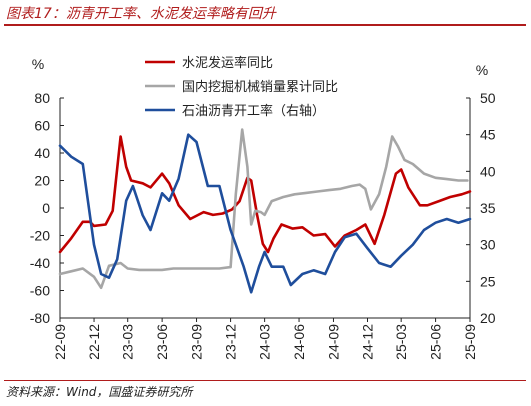  Describe the element at coordinates (333, 342) in the screenshot. I see `x-tick-label: 24-09` at that location.